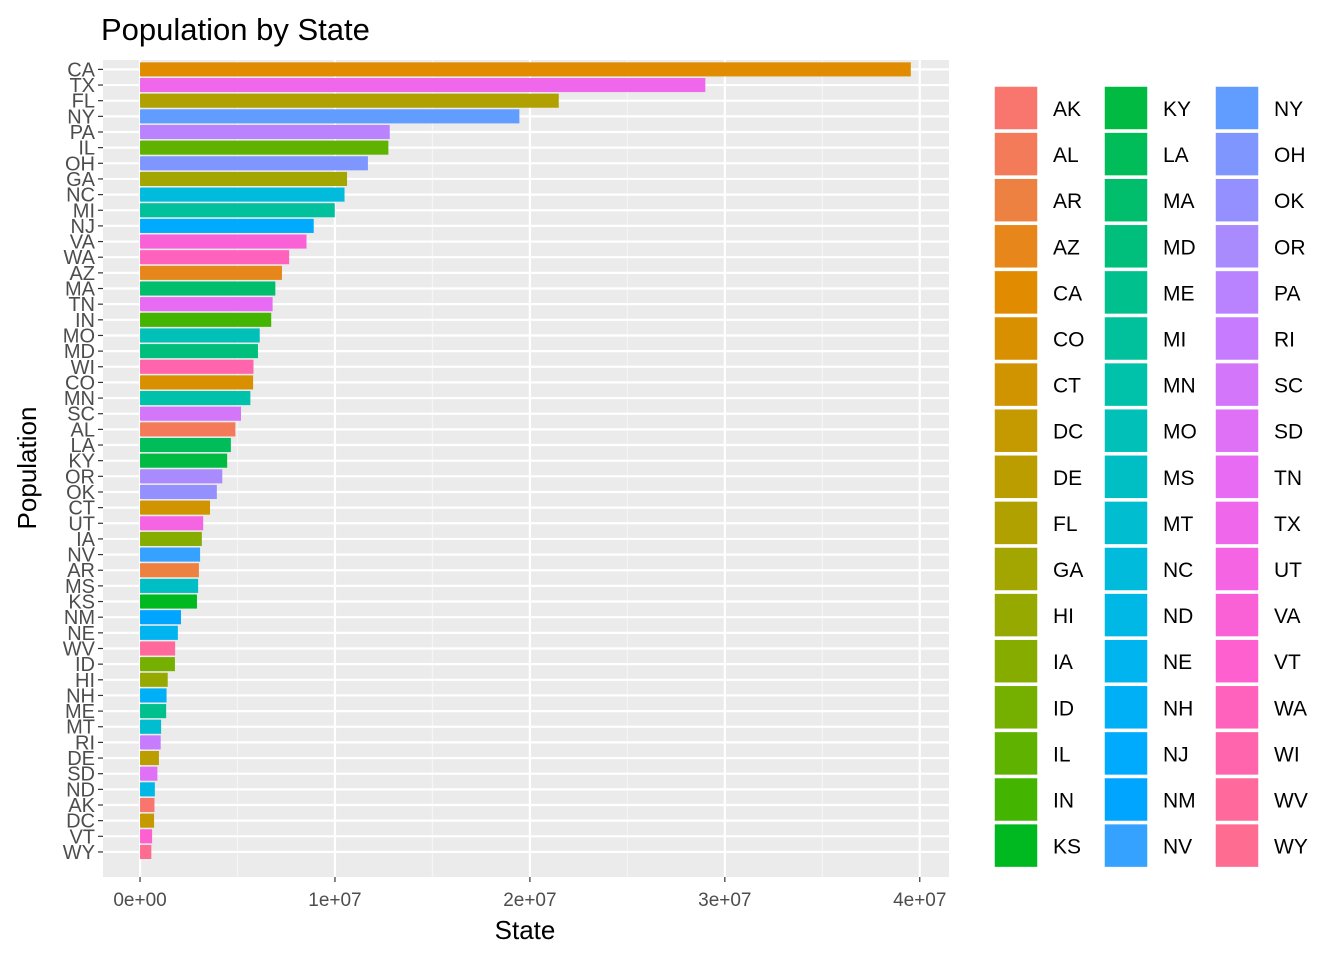 This screenshot has width=1344, height=960. What do you see at coordinates (1237, 154) in the screenshot?
I see `legend-key-oh` at bounding box center [1237, 154].